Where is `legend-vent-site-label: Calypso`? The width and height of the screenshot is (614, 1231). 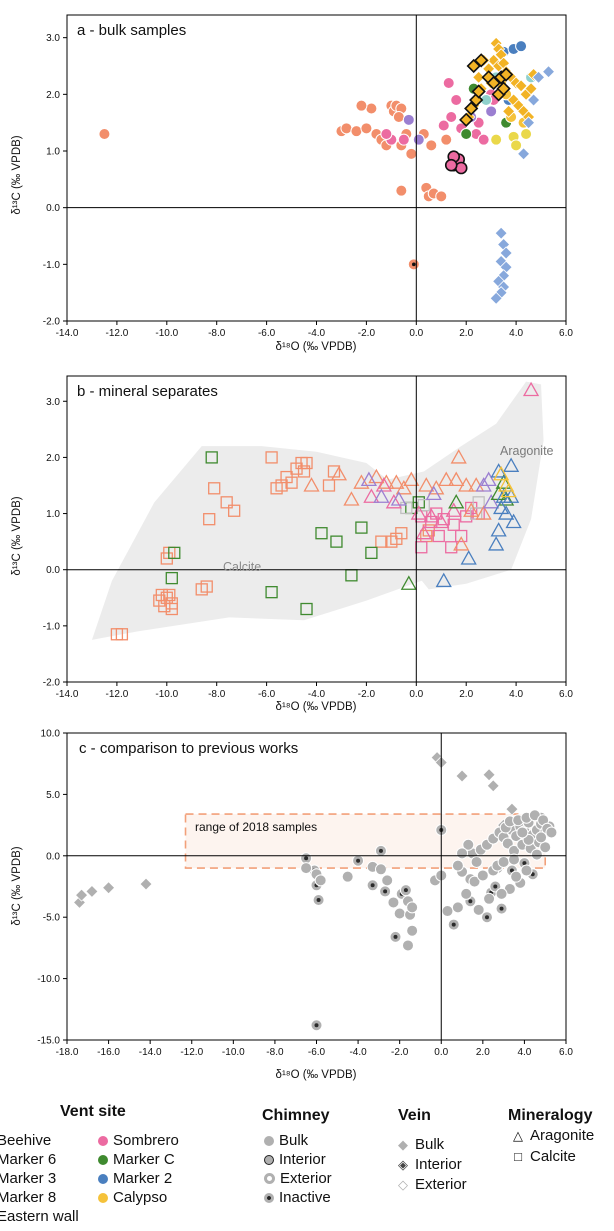 legend-vent-site-label: Calypso is located at coordinates (140, 1197).